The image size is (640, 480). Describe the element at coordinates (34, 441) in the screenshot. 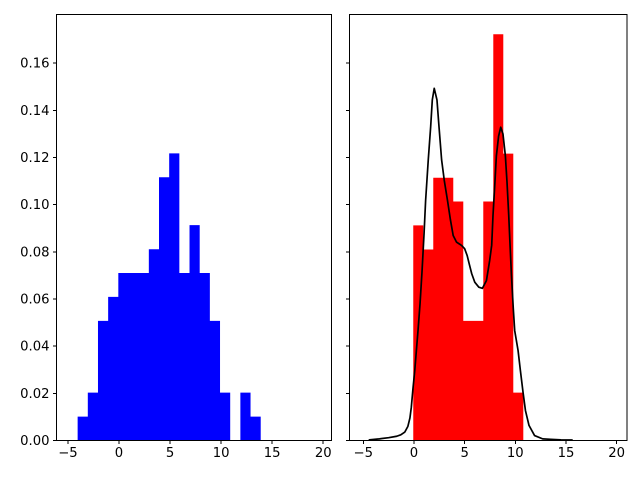

I see `y-tick-label: 0.00` at that location.